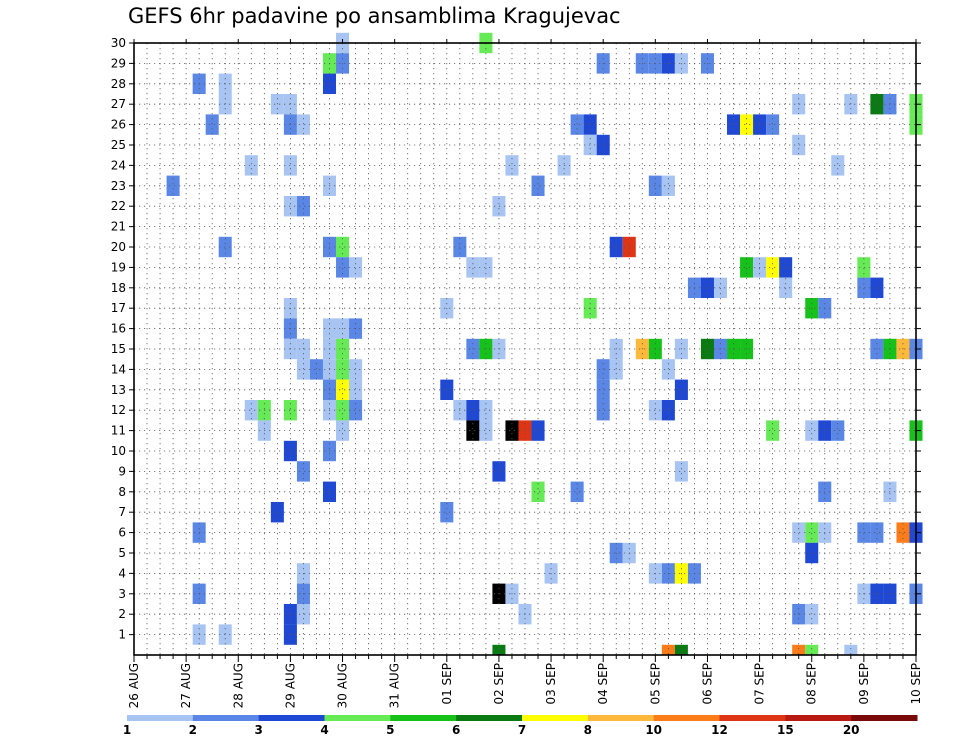 The image size is (960, 742). What do you see at coordinates (118, 206) in the screenshot?
I see `y-tick-label: 22` at bounding box center [118, 206].